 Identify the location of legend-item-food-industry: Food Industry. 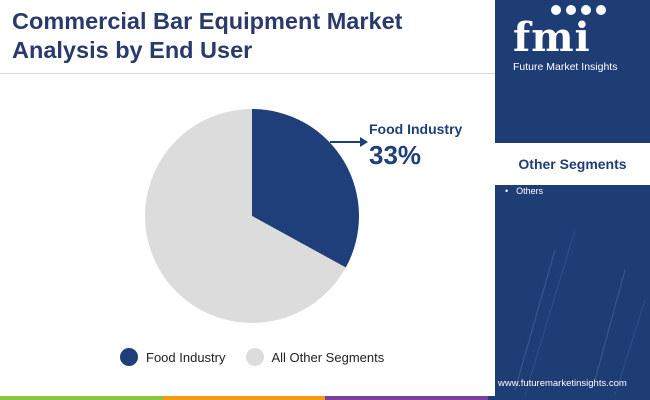
(173, 357).